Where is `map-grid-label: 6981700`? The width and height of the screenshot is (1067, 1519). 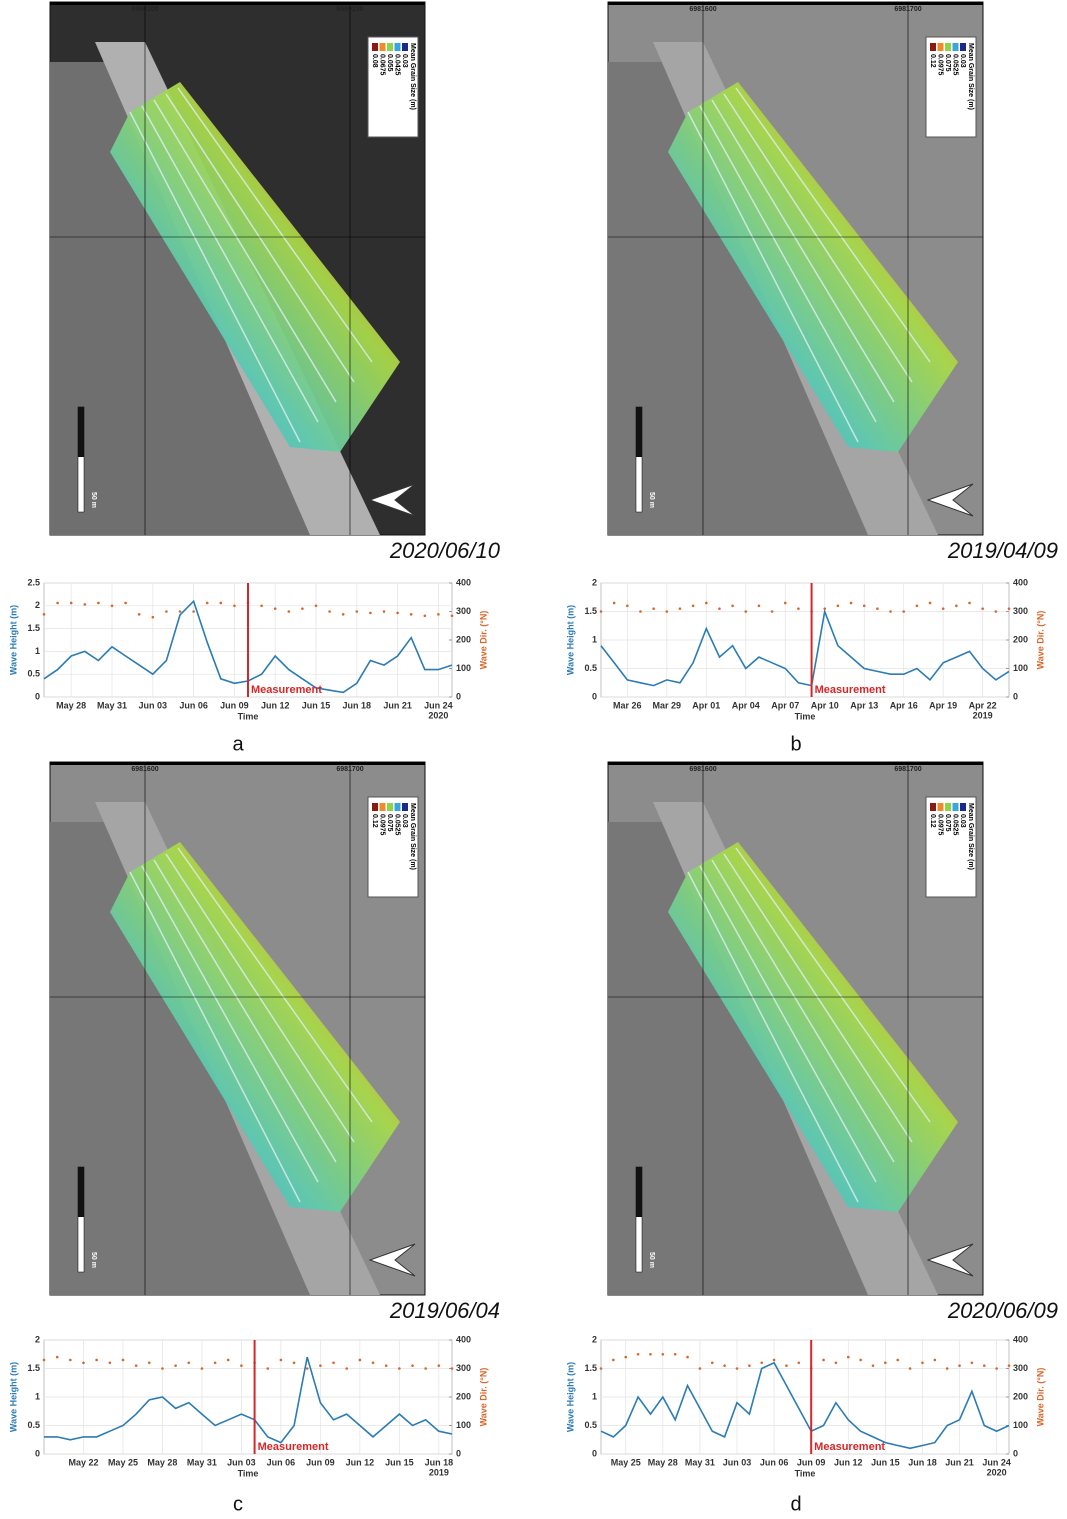 map-grid-label: 6981700 is located at coordinates (907, 9).